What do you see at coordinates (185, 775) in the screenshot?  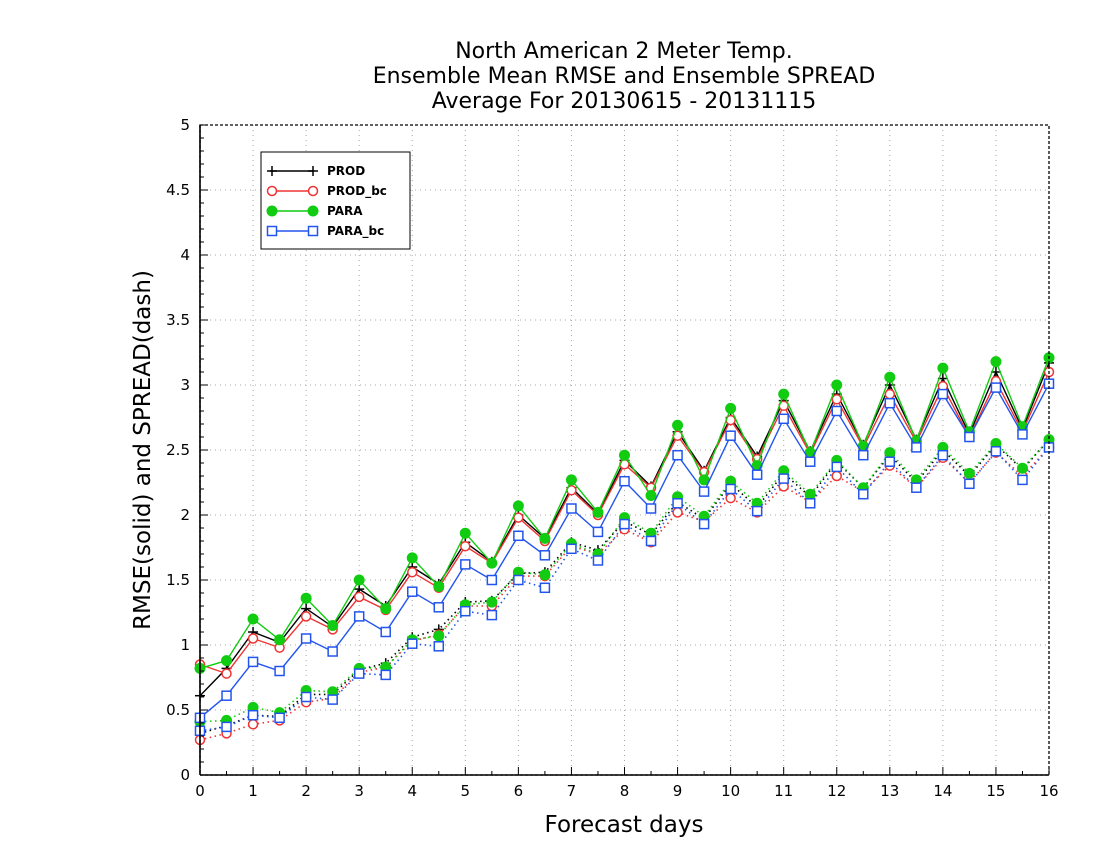 I see `y-tick-label: 0` at bounding box center [185, 775].